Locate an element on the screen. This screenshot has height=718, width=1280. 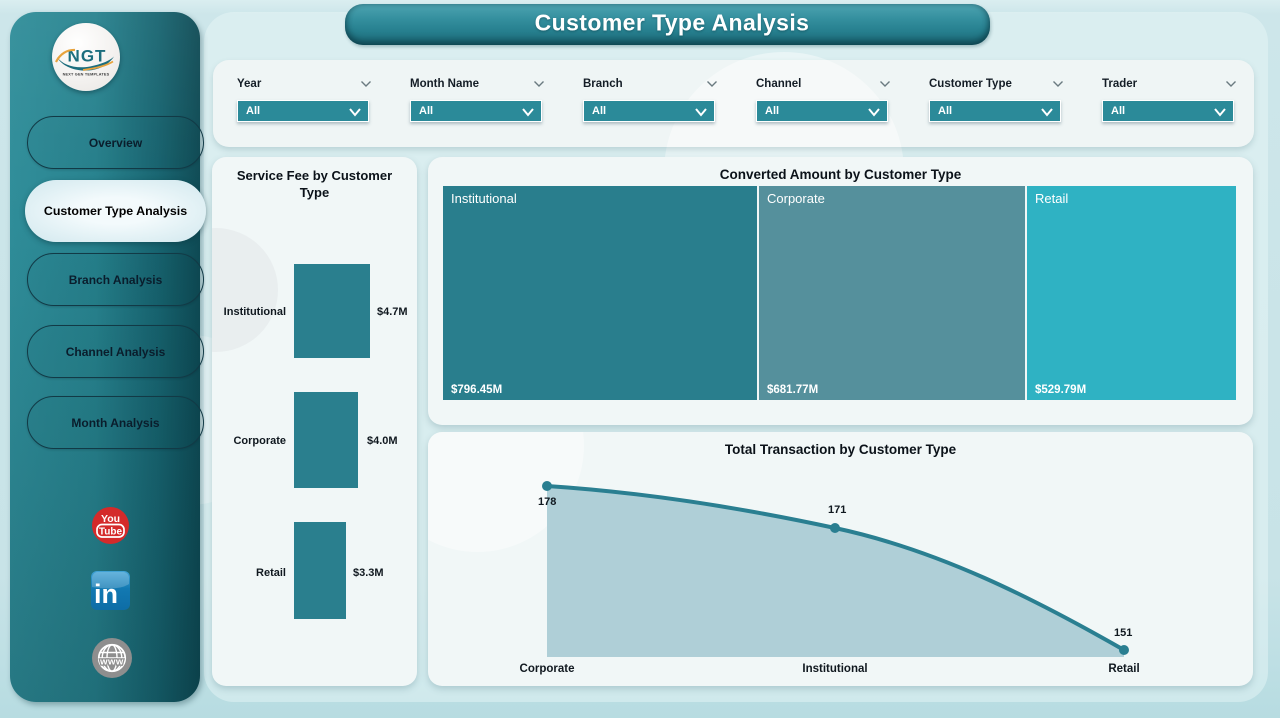
svg-text: NGT is located at coordinates (87, 56).